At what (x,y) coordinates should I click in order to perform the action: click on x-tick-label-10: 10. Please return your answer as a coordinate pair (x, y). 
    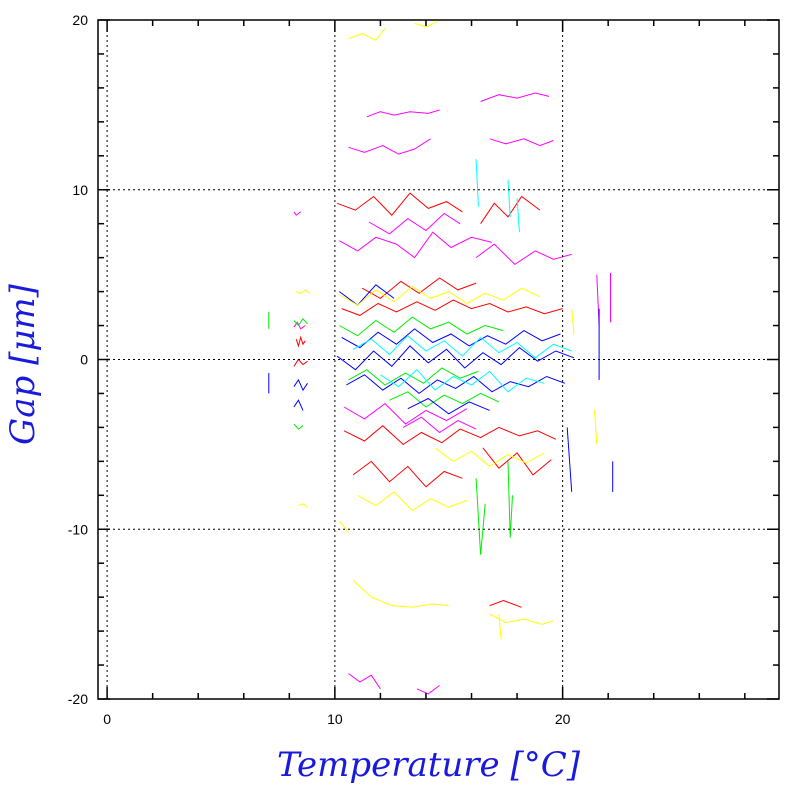
    Looking at the image, I should click on (335, 719).